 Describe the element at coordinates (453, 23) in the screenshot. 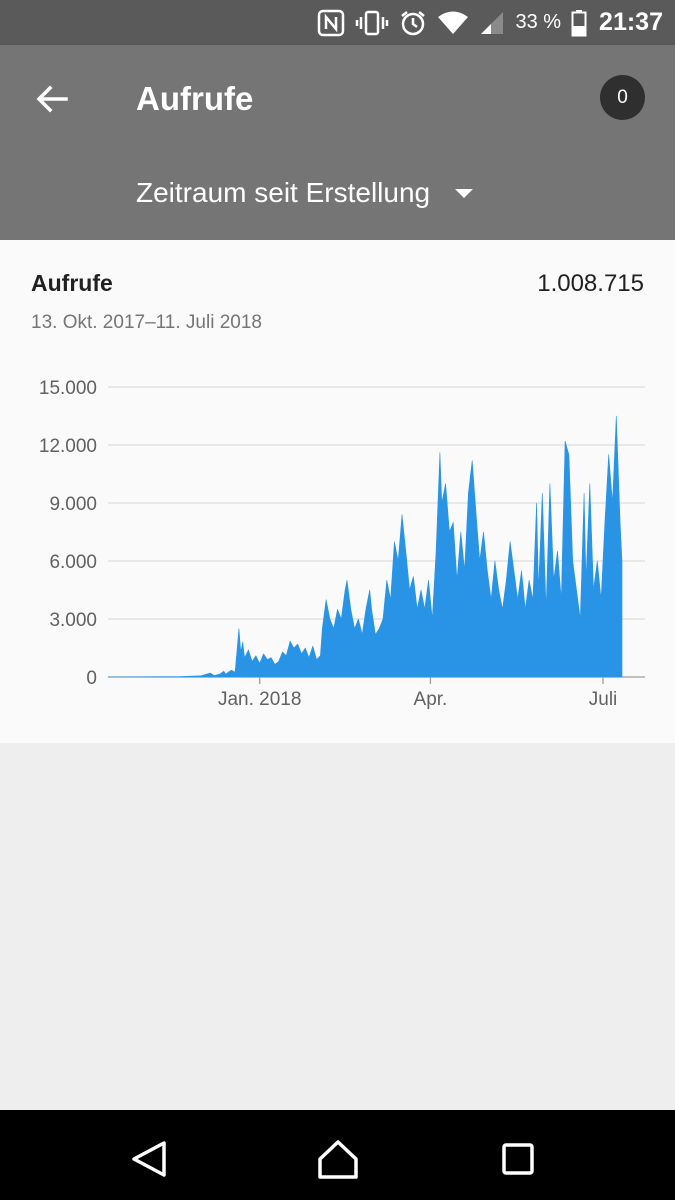

I see `wifi-icon` at that location.